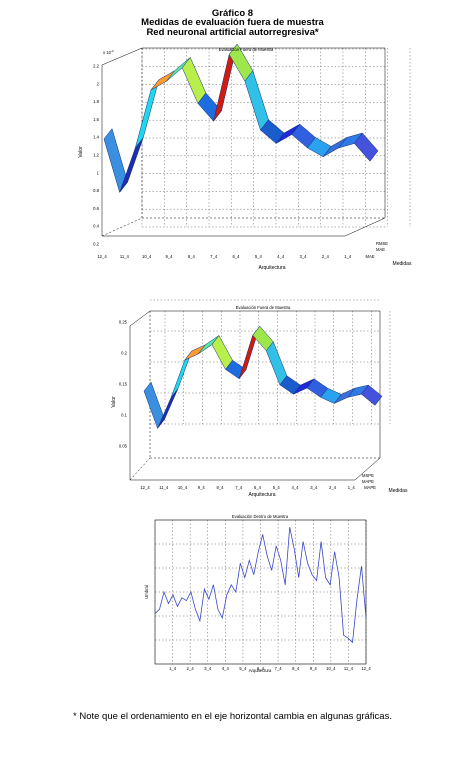 The image size is (465, 767). Describe the element at coordinates (398, 491) in the screenshot. I see `chart-2-zlabel: Medidas` at that location.